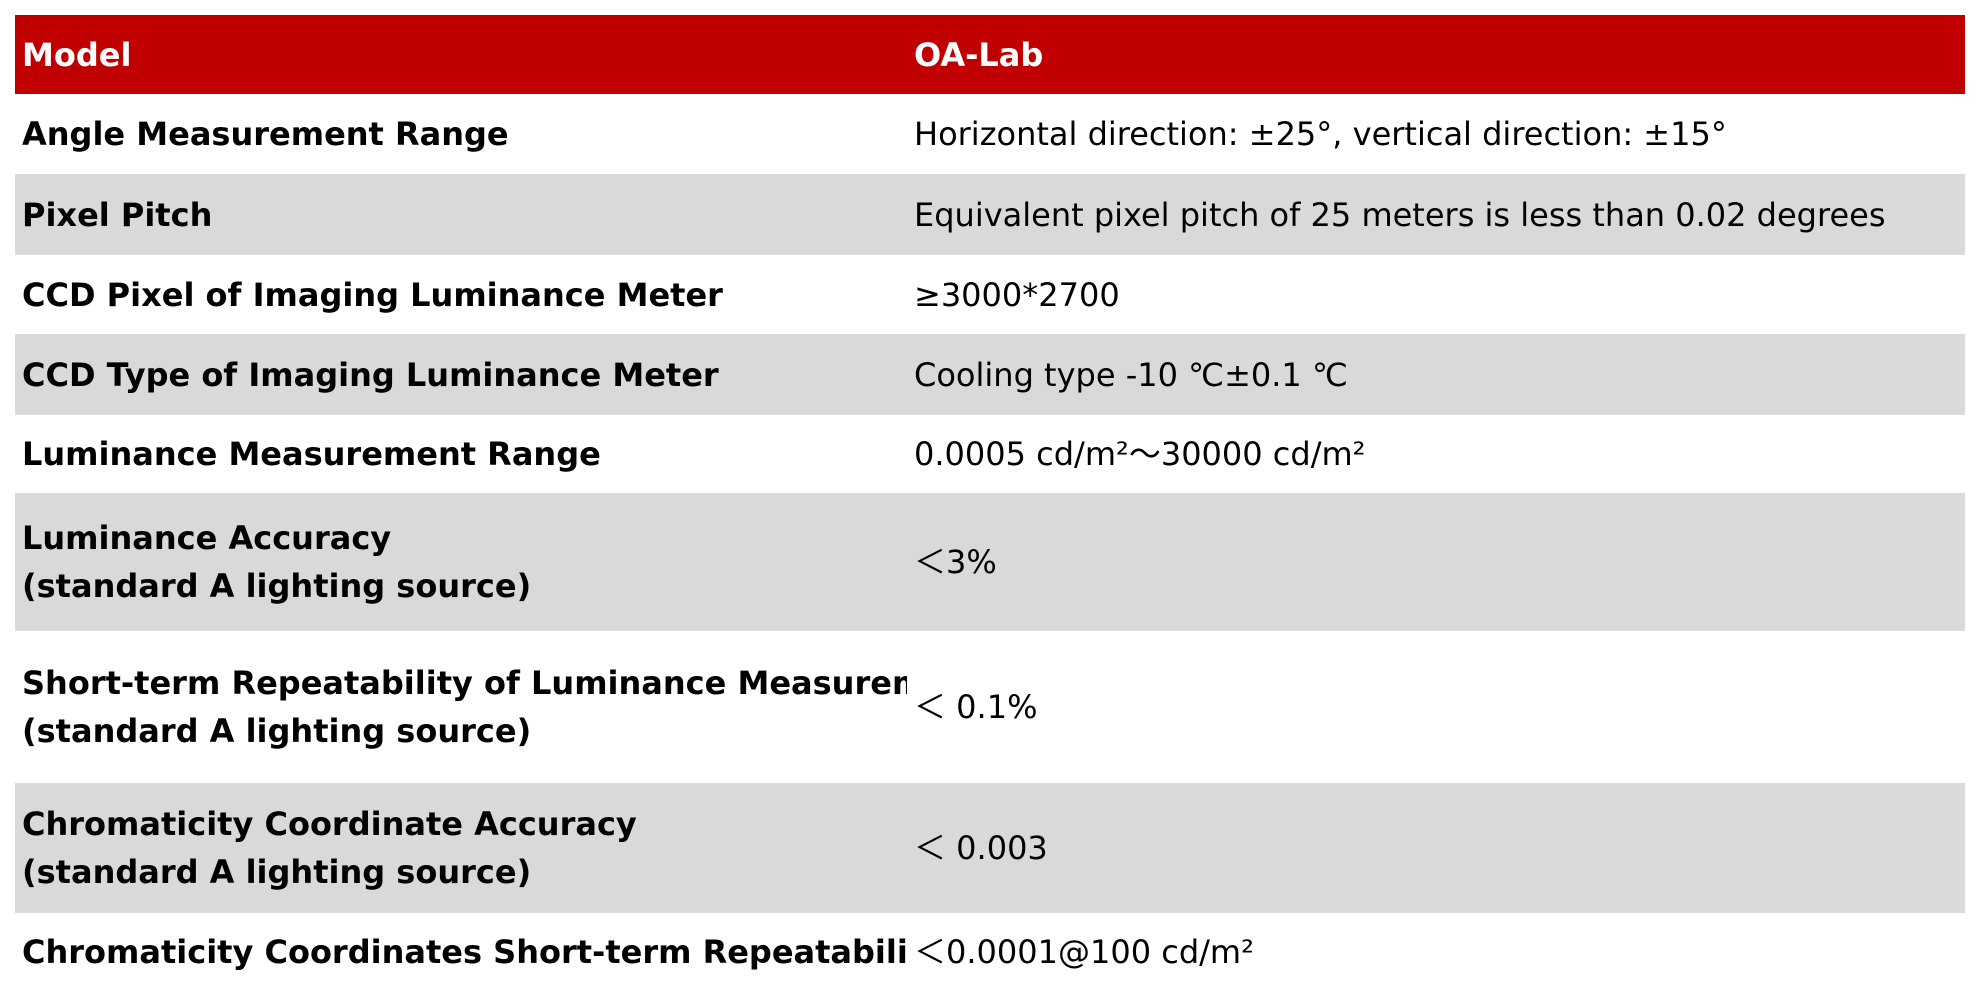 Image resolution: width=1980 pixels, height=991 pixels. What do you see at coordinates (77, 54) in the screenshot?
I see `header-model-label: Model` at bounding box center [77, 54].